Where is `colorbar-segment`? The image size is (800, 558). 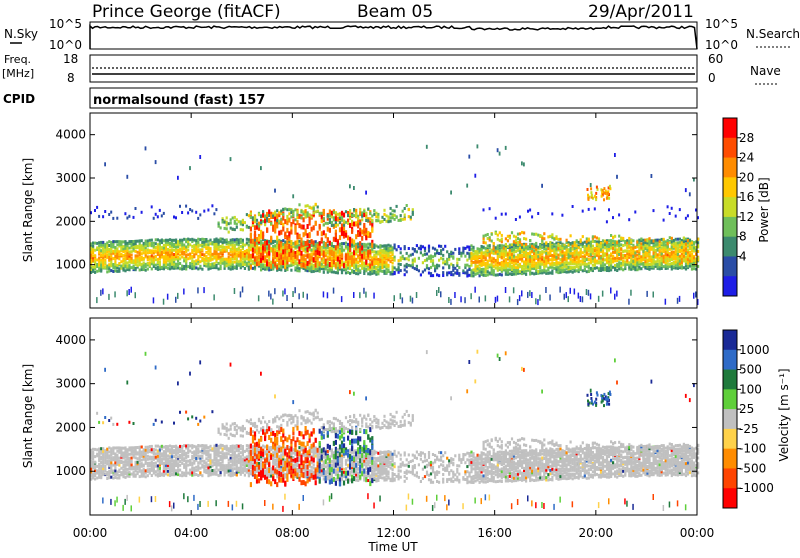 colorbar-segment is located at coordinates (730, 187).